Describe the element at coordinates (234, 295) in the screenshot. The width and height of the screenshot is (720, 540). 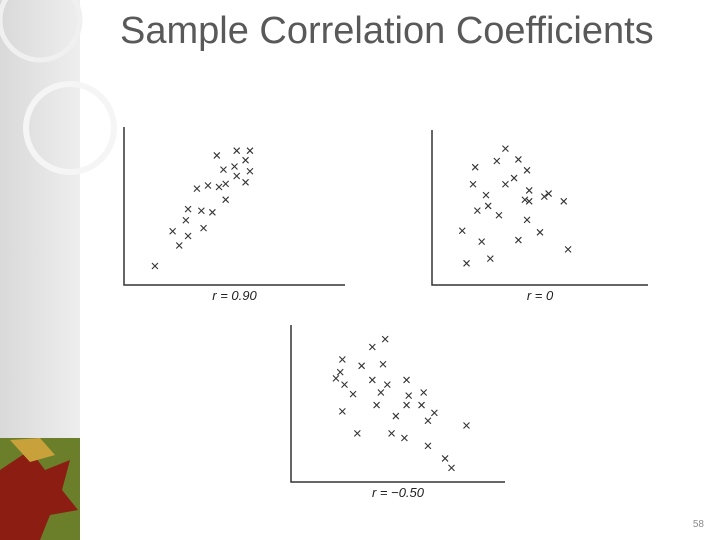
I see `x-axis-label: r = 0.90` at that location.